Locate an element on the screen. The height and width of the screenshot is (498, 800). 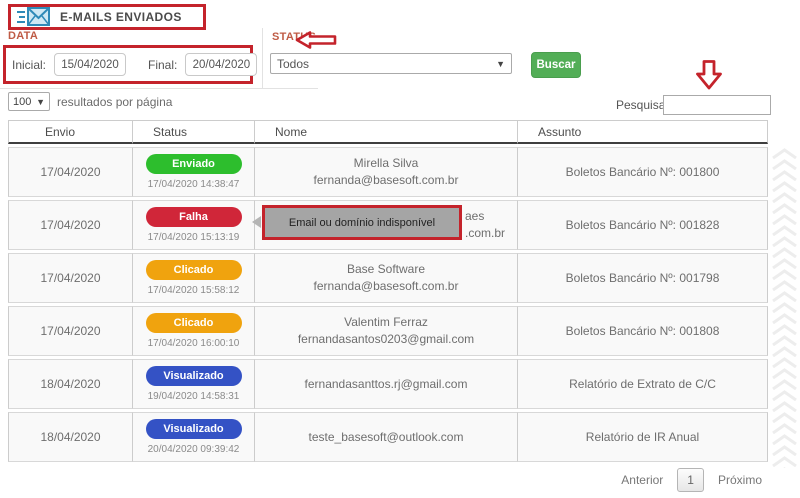
filter-horizontal-divider is located at coordinates (159, 88).